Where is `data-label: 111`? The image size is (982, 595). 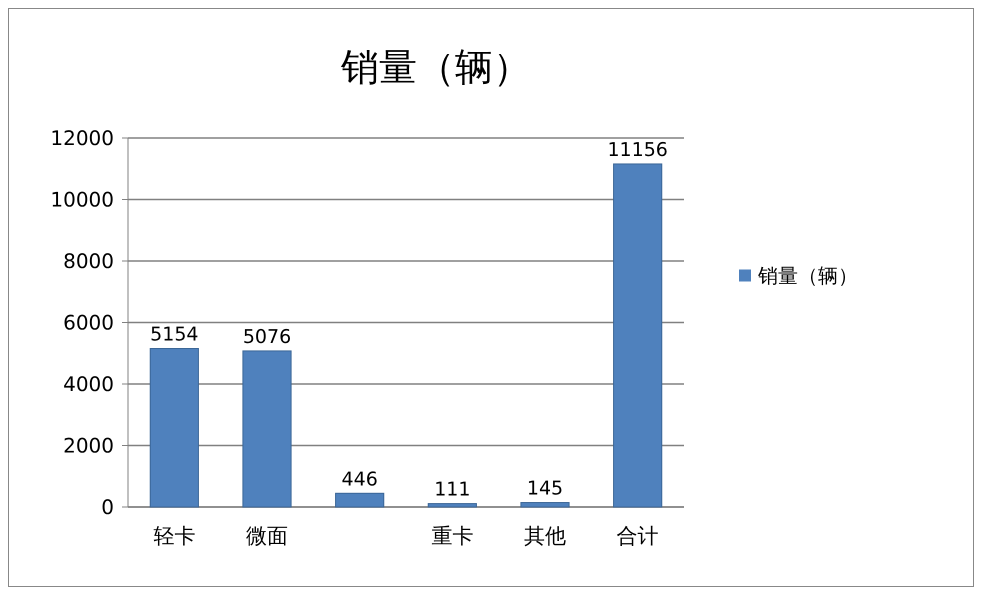 data-label: 111 is located at coordinates (452, 489).